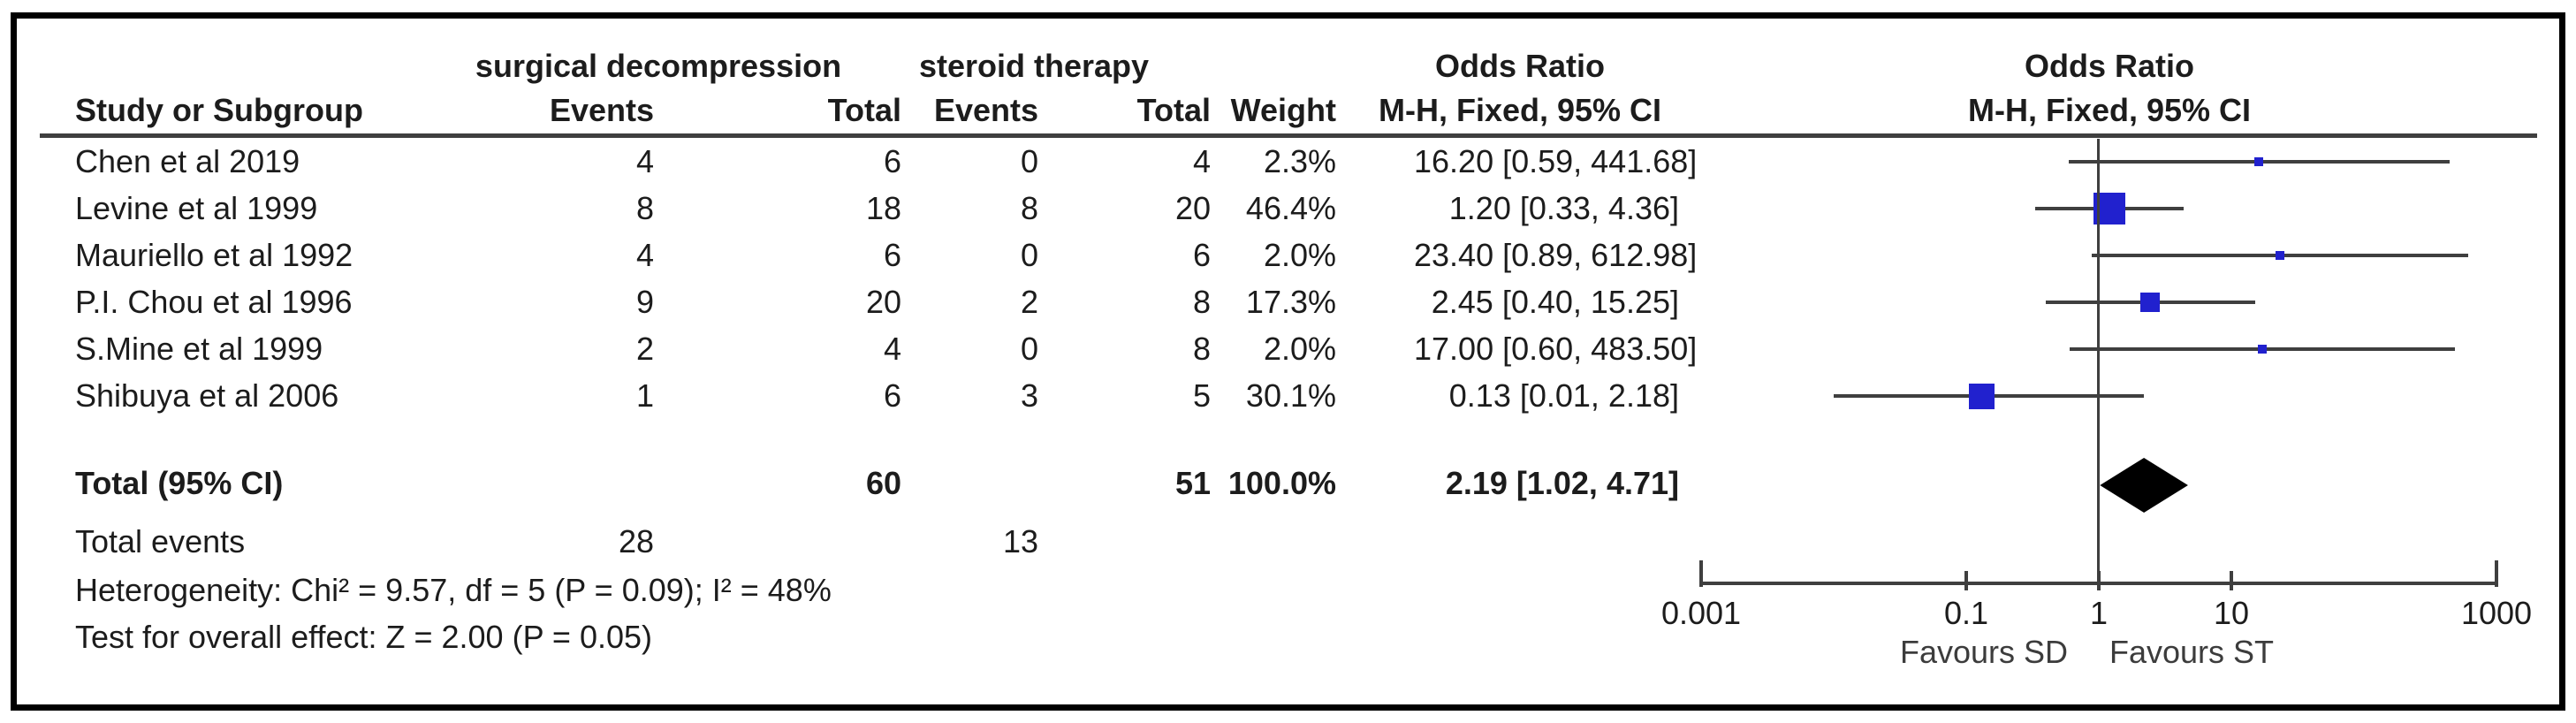 This screenshot has width=2576, height=723. What do you see at coordinates (1281, 483) in the screenshot?
I see `total-weight: 100.0%` at bounding box center [1281, 483].